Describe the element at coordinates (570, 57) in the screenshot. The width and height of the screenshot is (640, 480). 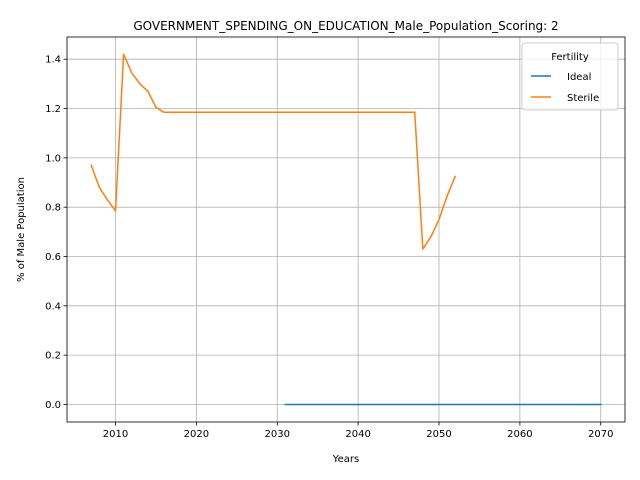
I see `legend-title: Fertility` at that location.